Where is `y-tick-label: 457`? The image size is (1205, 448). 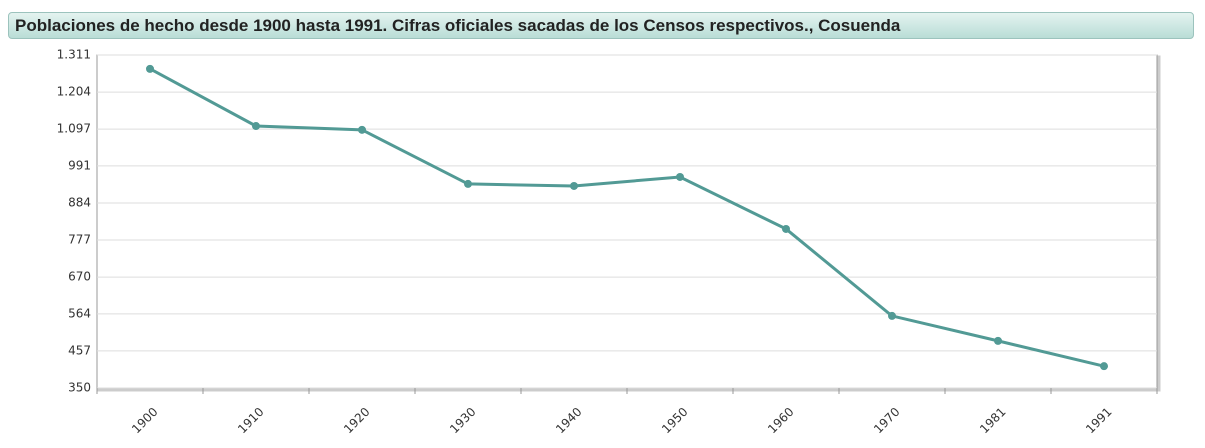
y-tick-label: 457 is located at coordinates (79, 350).